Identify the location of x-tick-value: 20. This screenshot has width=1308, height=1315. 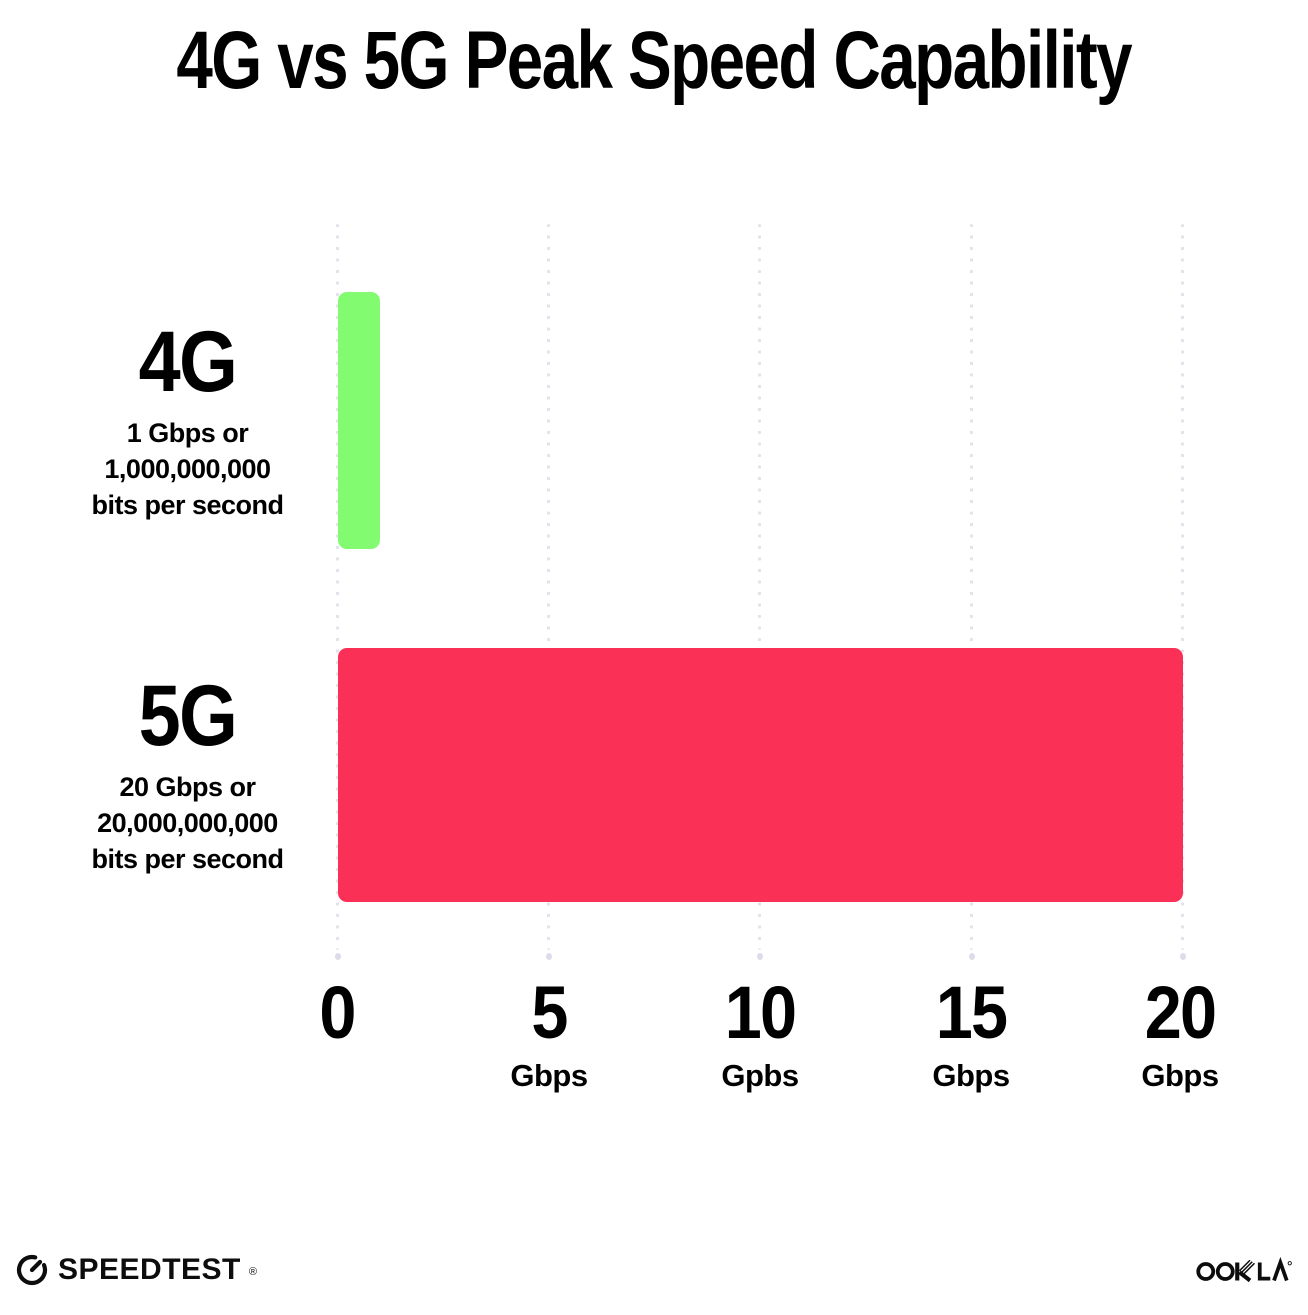
(1180, 1012).